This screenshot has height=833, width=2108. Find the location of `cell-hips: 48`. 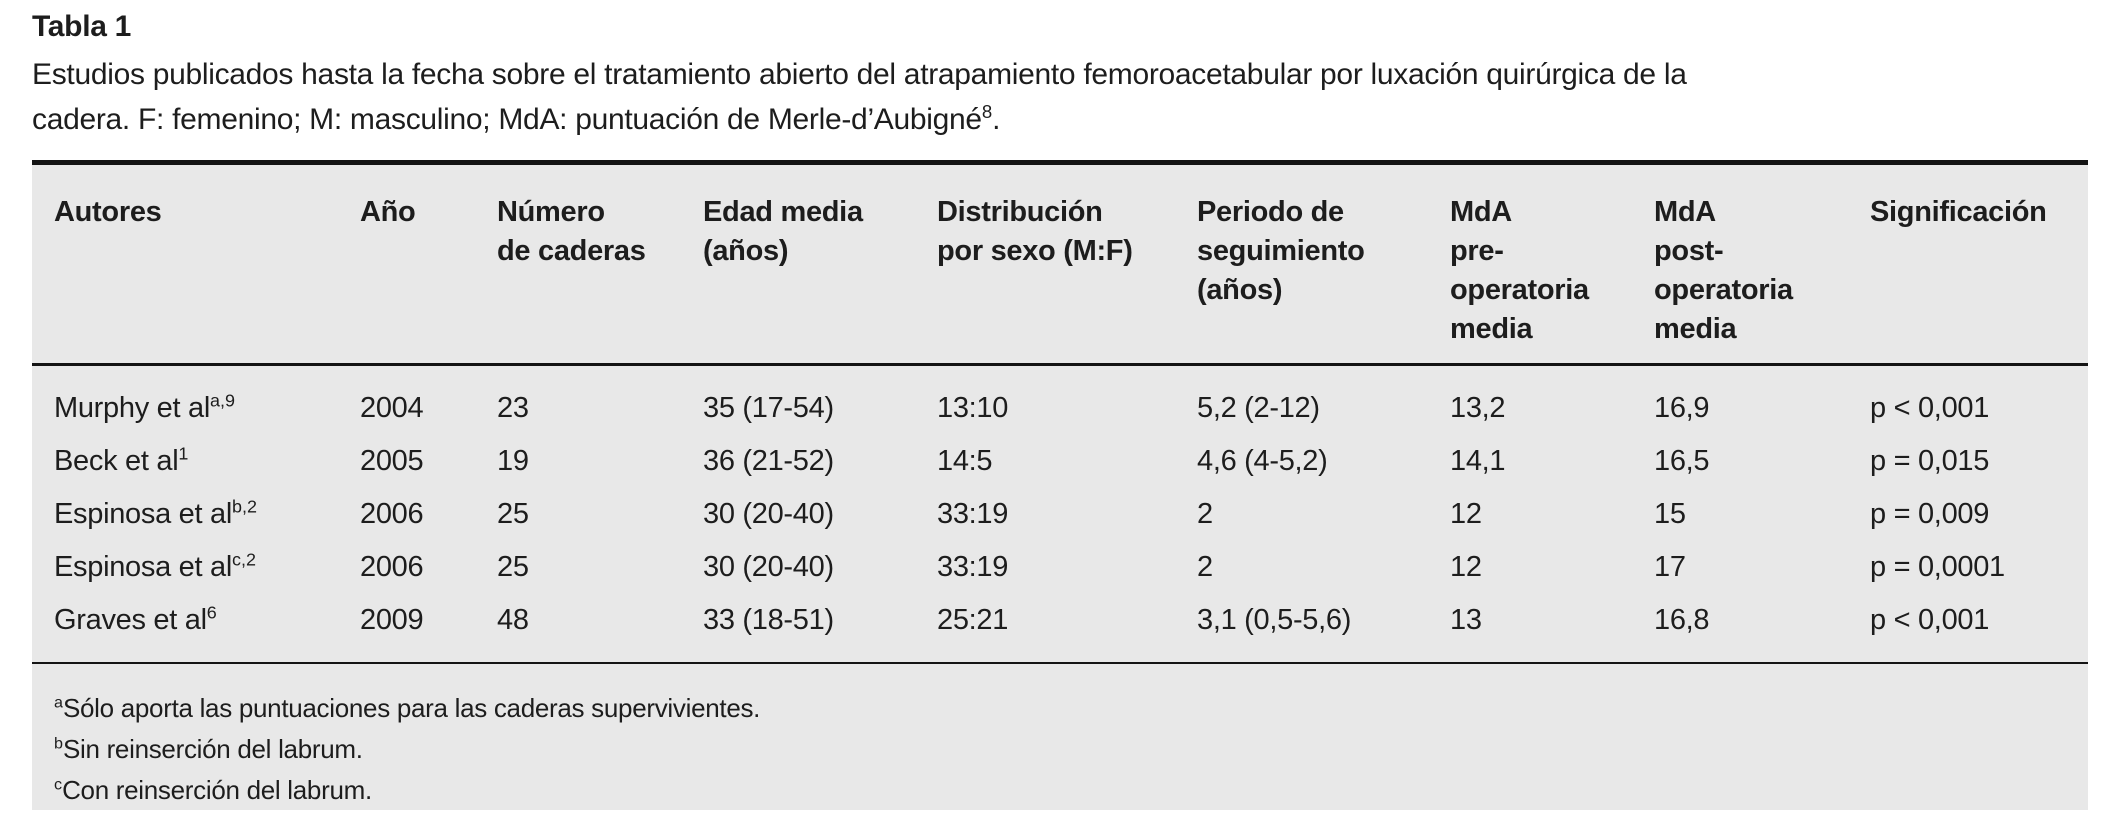

cell-hips: 48 is located at coordinates (513, 620).